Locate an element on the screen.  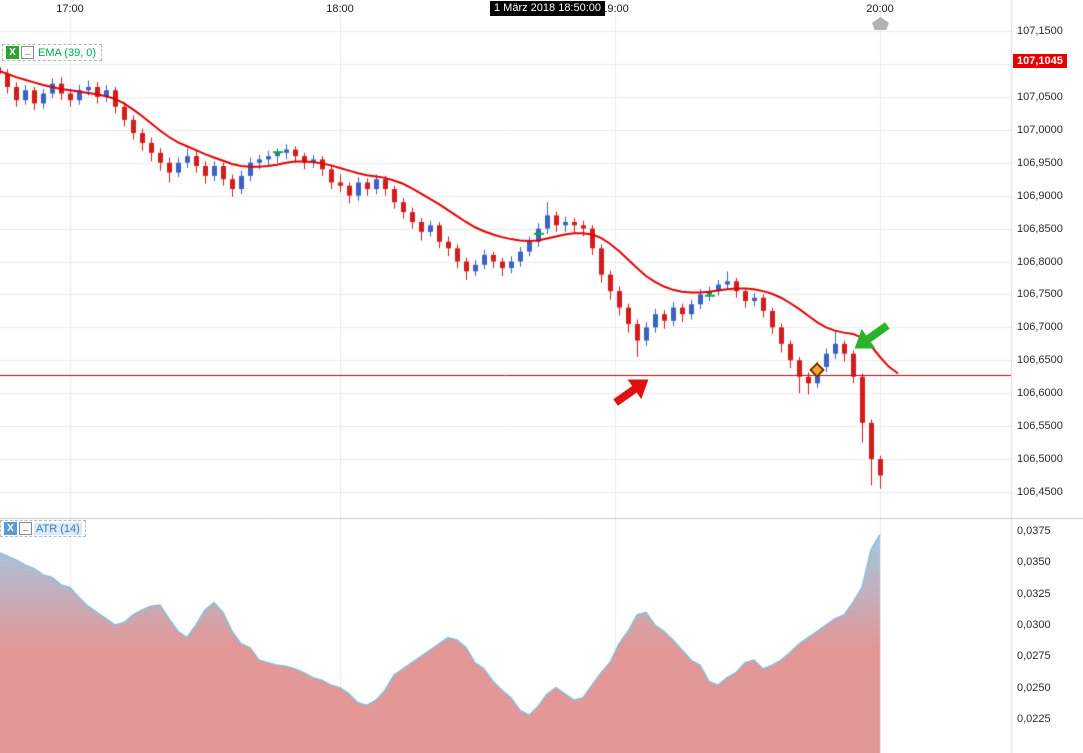
atr-indicator-label: ATR (14) is located at coordinates (58, 528).